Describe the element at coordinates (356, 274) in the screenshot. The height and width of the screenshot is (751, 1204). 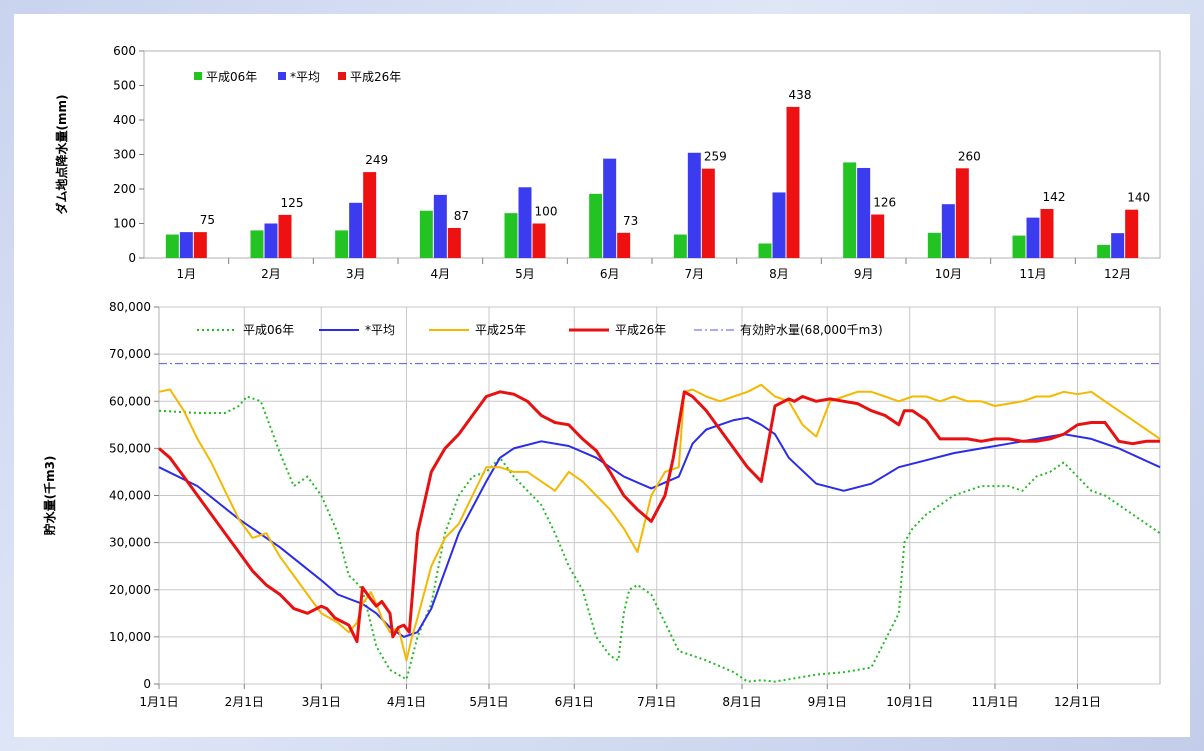
I see `bar-x-tick-label: 3月` at that location.